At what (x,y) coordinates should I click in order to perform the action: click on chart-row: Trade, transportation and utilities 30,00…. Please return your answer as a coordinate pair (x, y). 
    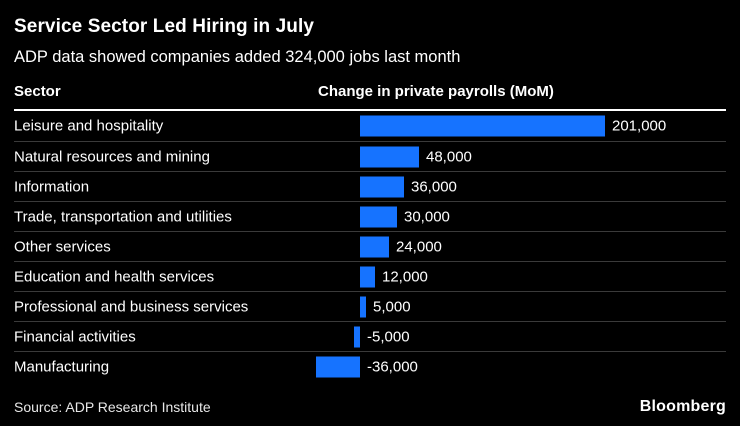
    Looking at the image, I should click on (370, 216).